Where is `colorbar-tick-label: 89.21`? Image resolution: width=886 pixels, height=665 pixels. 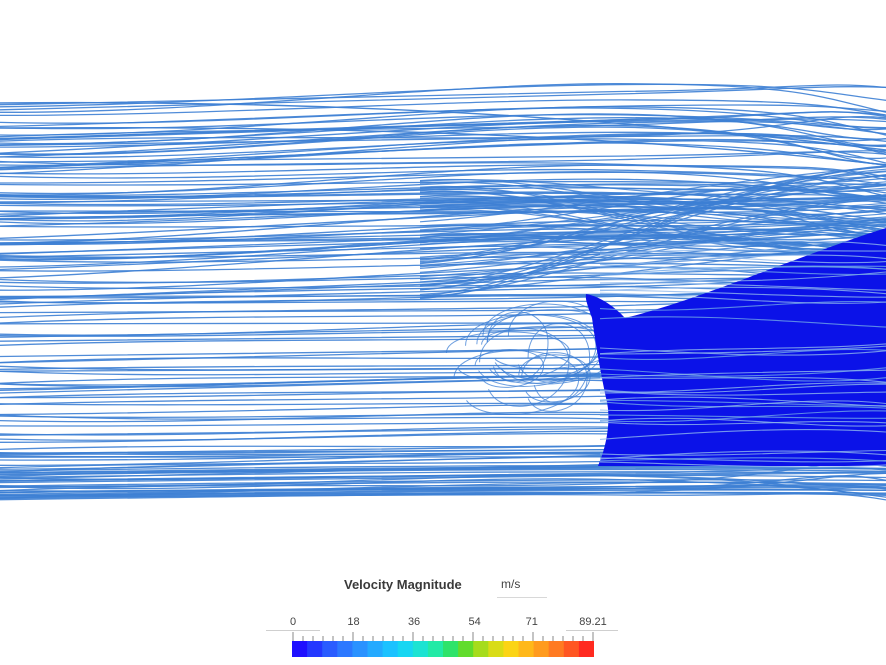 colorbar-tick-label: 89.21 is located at coordinates (593, 622).